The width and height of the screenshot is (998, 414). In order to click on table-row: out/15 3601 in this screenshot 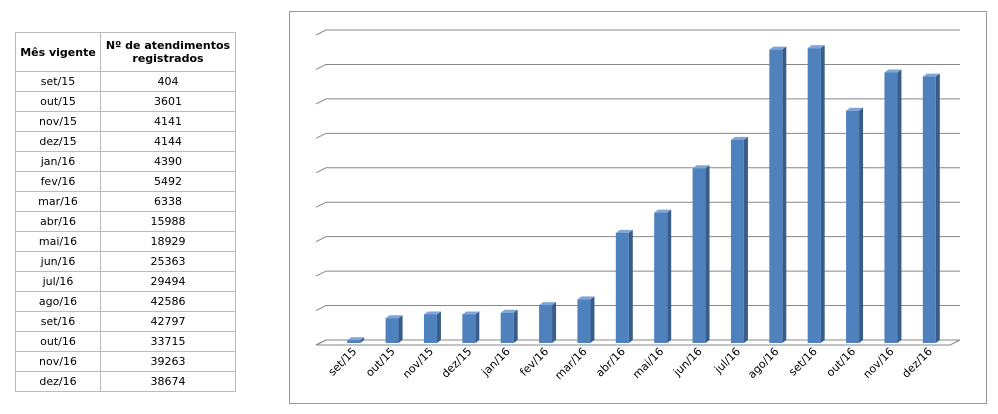, I will do `click(125, 101)`.